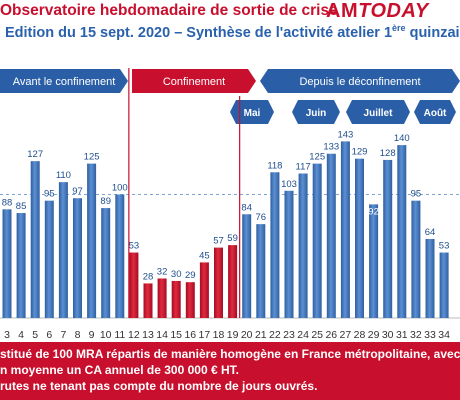  What do you see at coordinates (49, 335) in the screenshot?
I see `tick-label-week-6: 6` at bounding box center [49, 335].